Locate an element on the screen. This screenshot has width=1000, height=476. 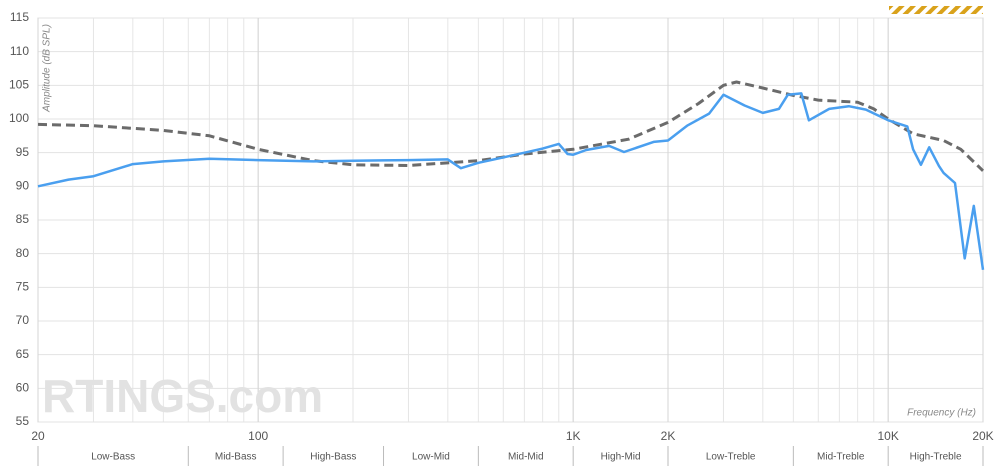
x-tick-label: 1K is located at coordinates (573, 436).